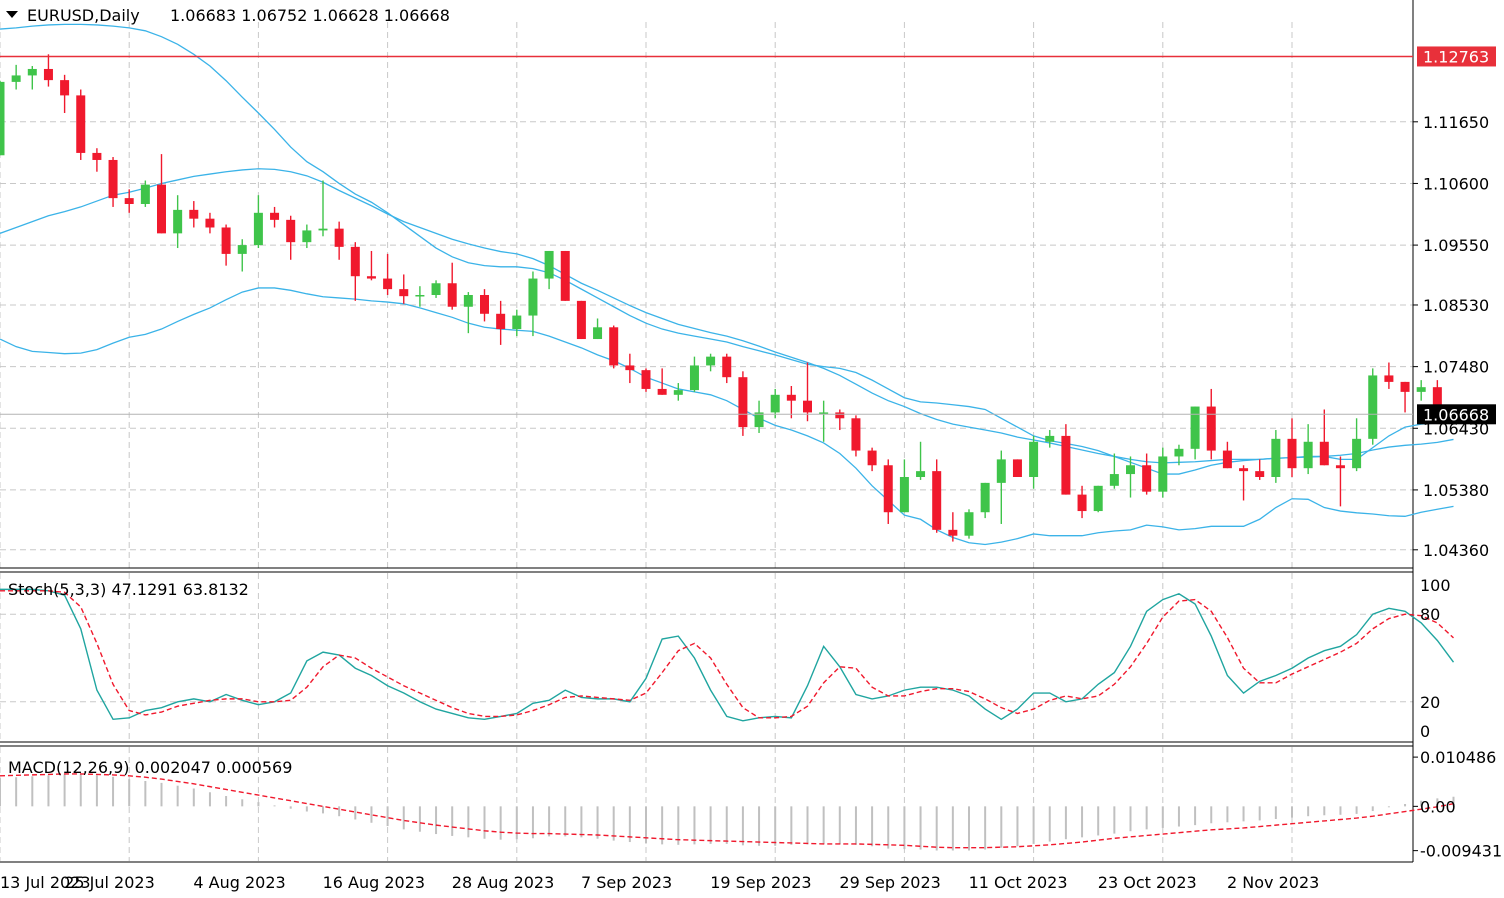 This screenshot has width=1504, height=898. Describe the element at coordinates (1430, 614) in the screenshot. I see `stoch-y-tick-label: 80` at that location.